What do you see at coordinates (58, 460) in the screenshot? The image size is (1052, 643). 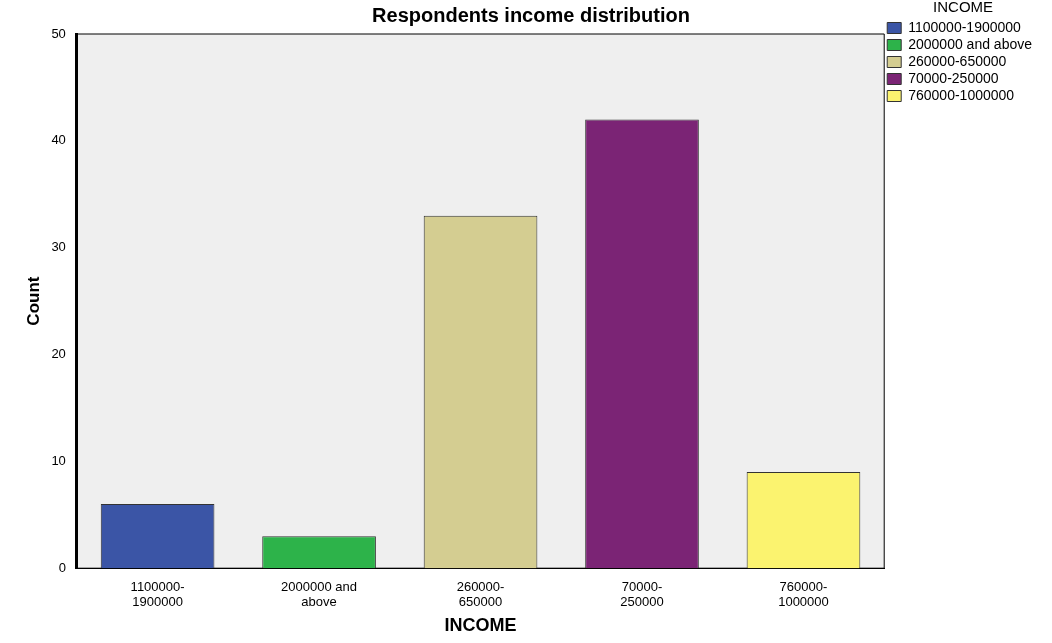 I see `y-tick-label: 10` at bounding box center [58, 460].